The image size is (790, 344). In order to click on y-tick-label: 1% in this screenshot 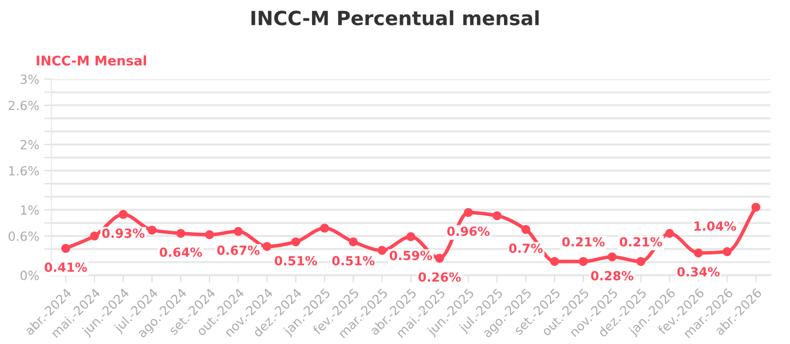, I will do `click(30, 210)`.